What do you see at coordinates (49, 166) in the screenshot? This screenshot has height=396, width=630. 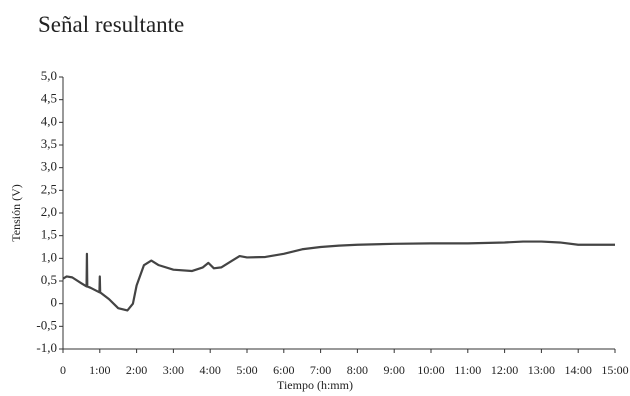 I see `y-tick-label: 3,0` at bounding box center [49, 166].